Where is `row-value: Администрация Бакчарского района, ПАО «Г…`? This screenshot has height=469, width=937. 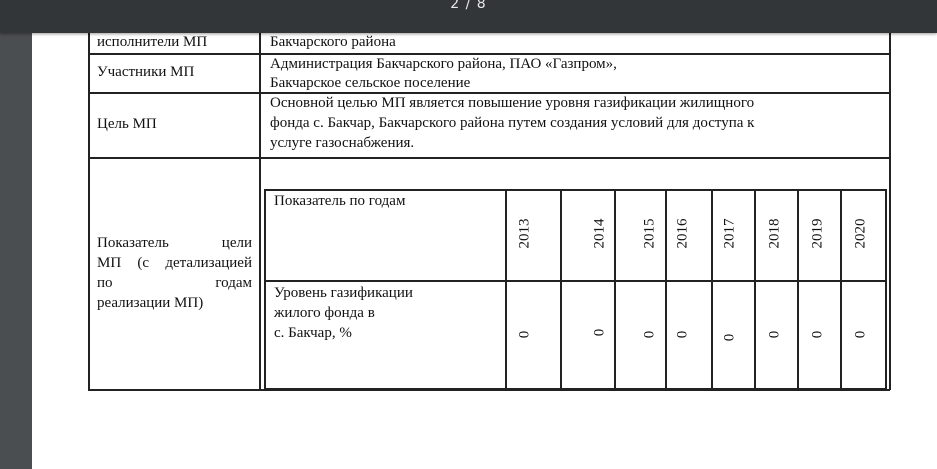 row-value: Администрация Бакчарского района, ПАО «Г… is located at coordinates (443, 64).